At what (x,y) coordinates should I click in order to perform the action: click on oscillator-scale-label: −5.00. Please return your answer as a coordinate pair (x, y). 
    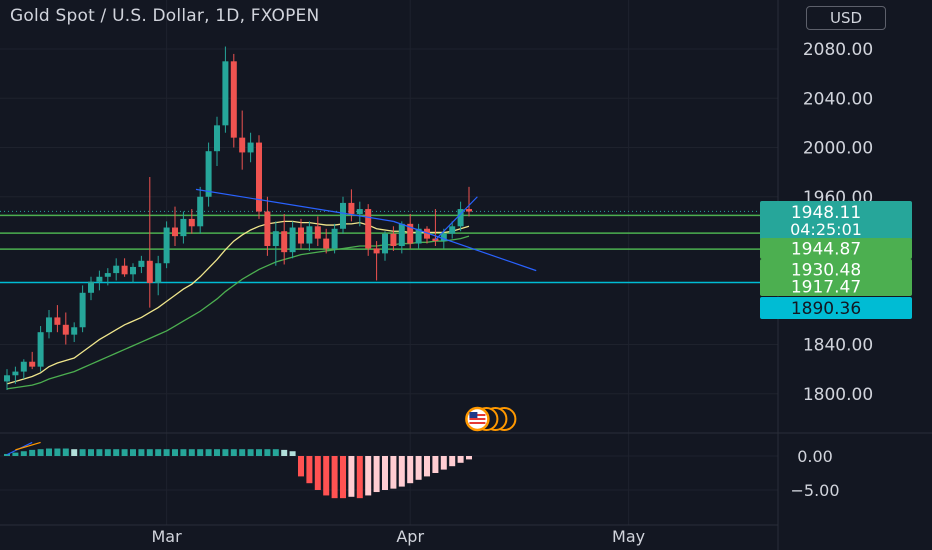
    Looking at the image, I should click on (814, 490).